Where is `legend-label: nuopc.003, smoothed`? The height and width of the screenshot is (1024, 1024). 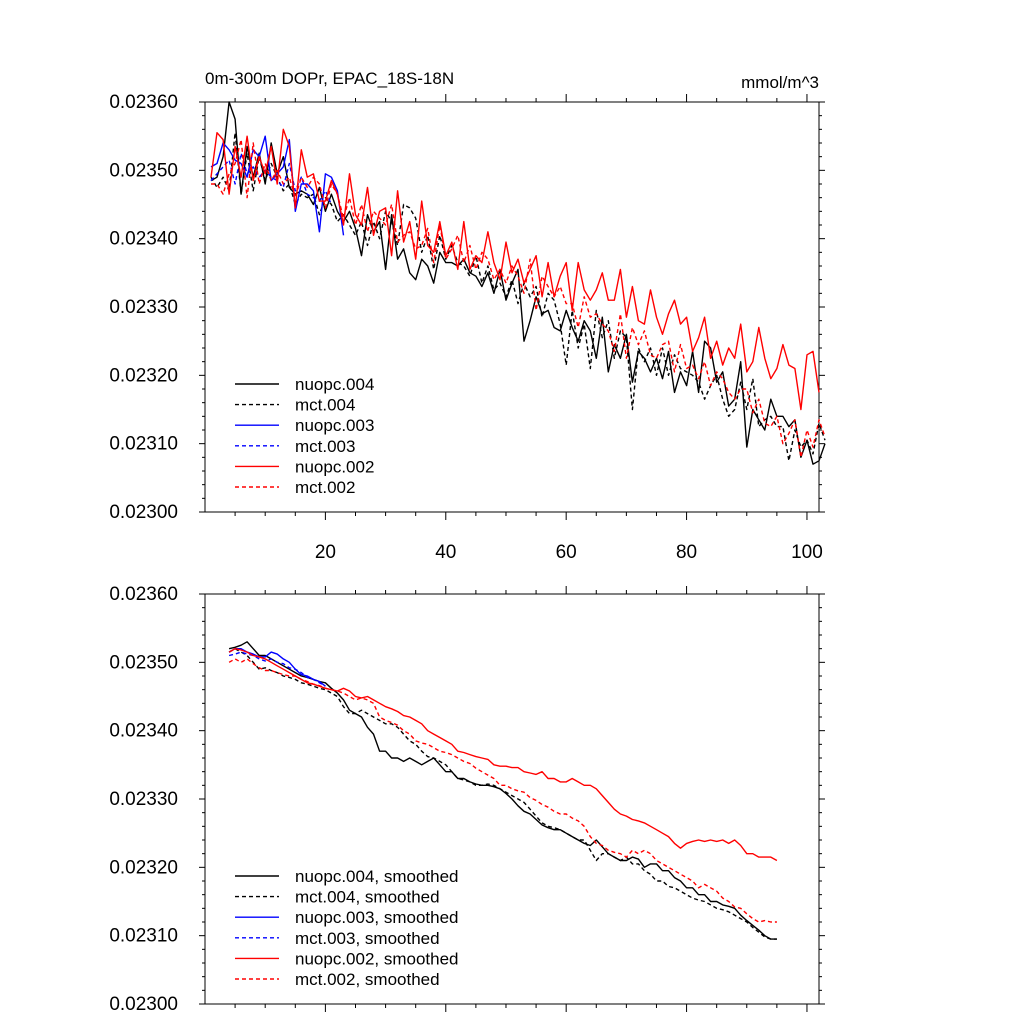
legend-label: nuopc.003, smoothed is located at coordinates (377, 917).